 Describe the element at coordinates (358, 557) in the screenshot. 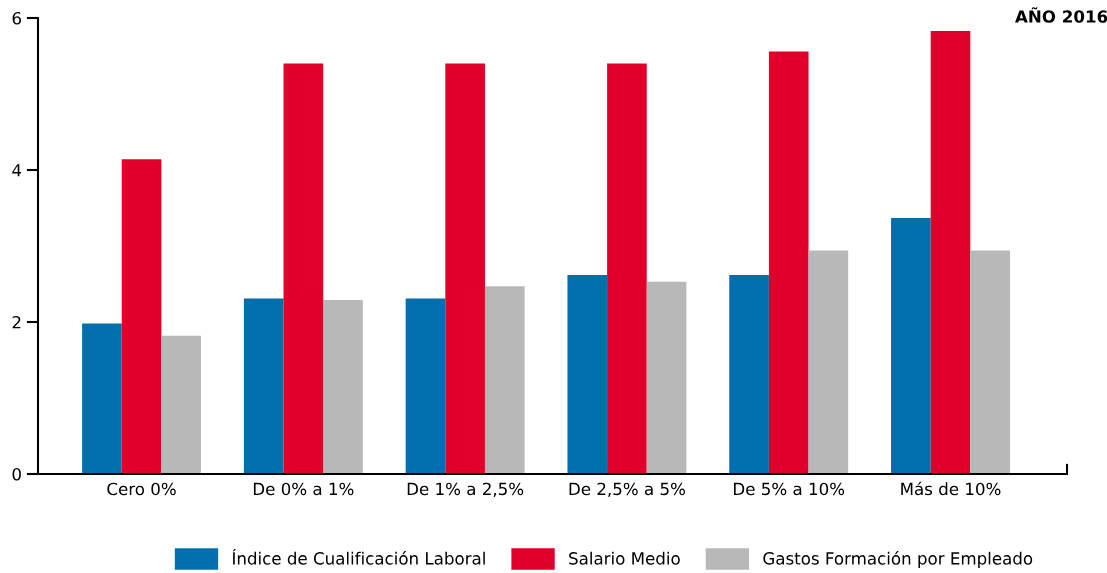

I see `legend-label: Índice de Cualificación Laboral` at that location.